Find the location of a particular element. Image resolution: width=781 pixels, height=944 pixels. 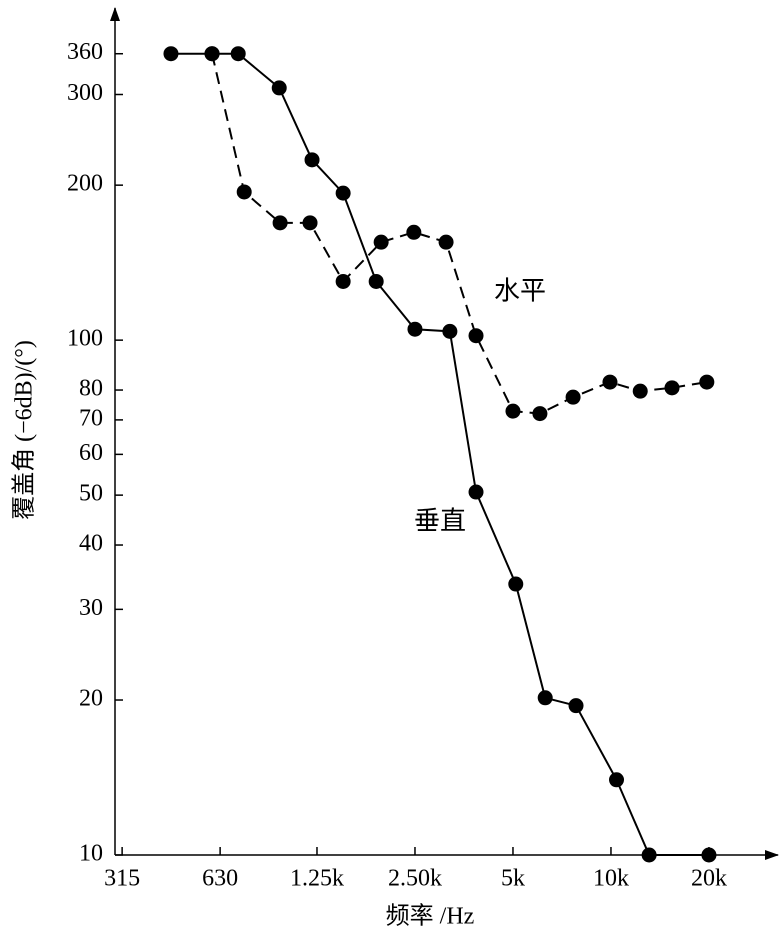

y-tick-label: 300 is located at coordinates (85, 93).